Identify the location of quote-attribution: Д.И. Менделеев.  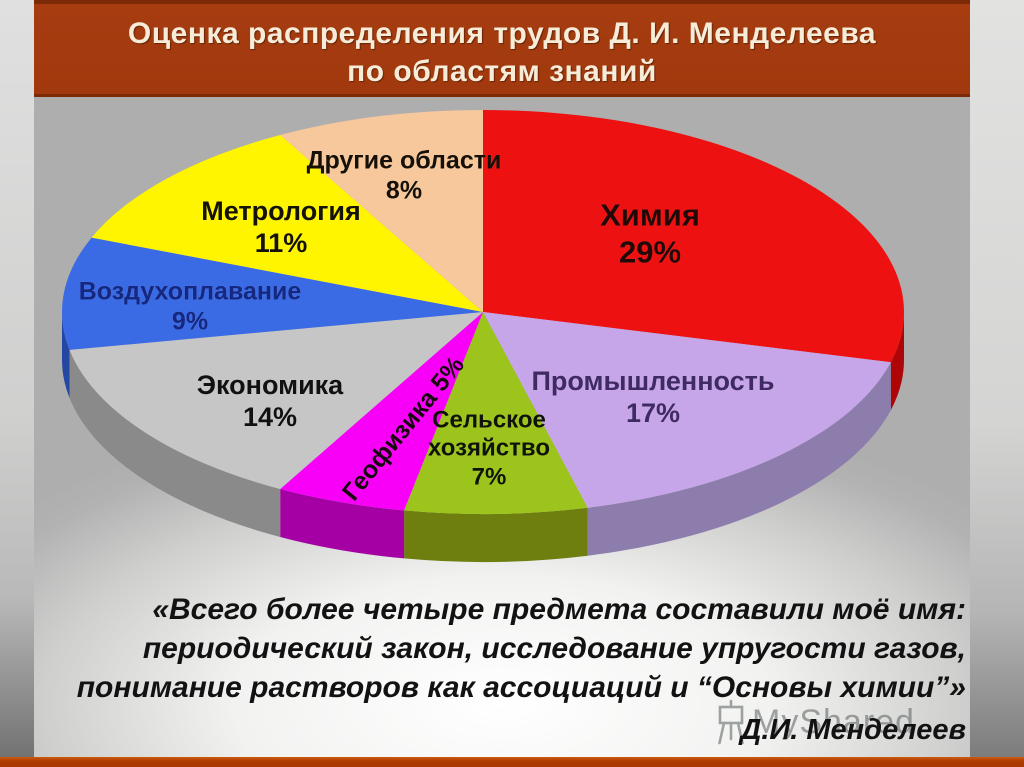
(853, 730).